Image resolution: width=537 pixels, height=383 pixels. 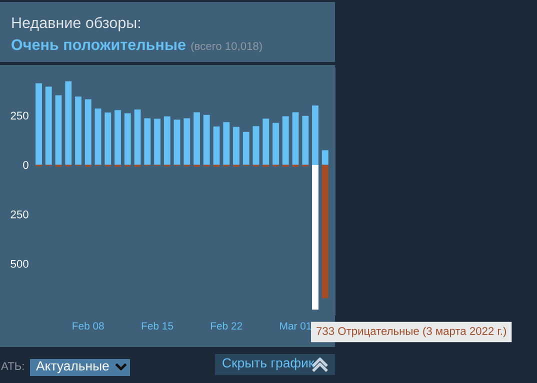 What do you see at coordinates (12, 366) in the screenshot?
I see `text: АТЬ:` at bounding box center [12, 366].